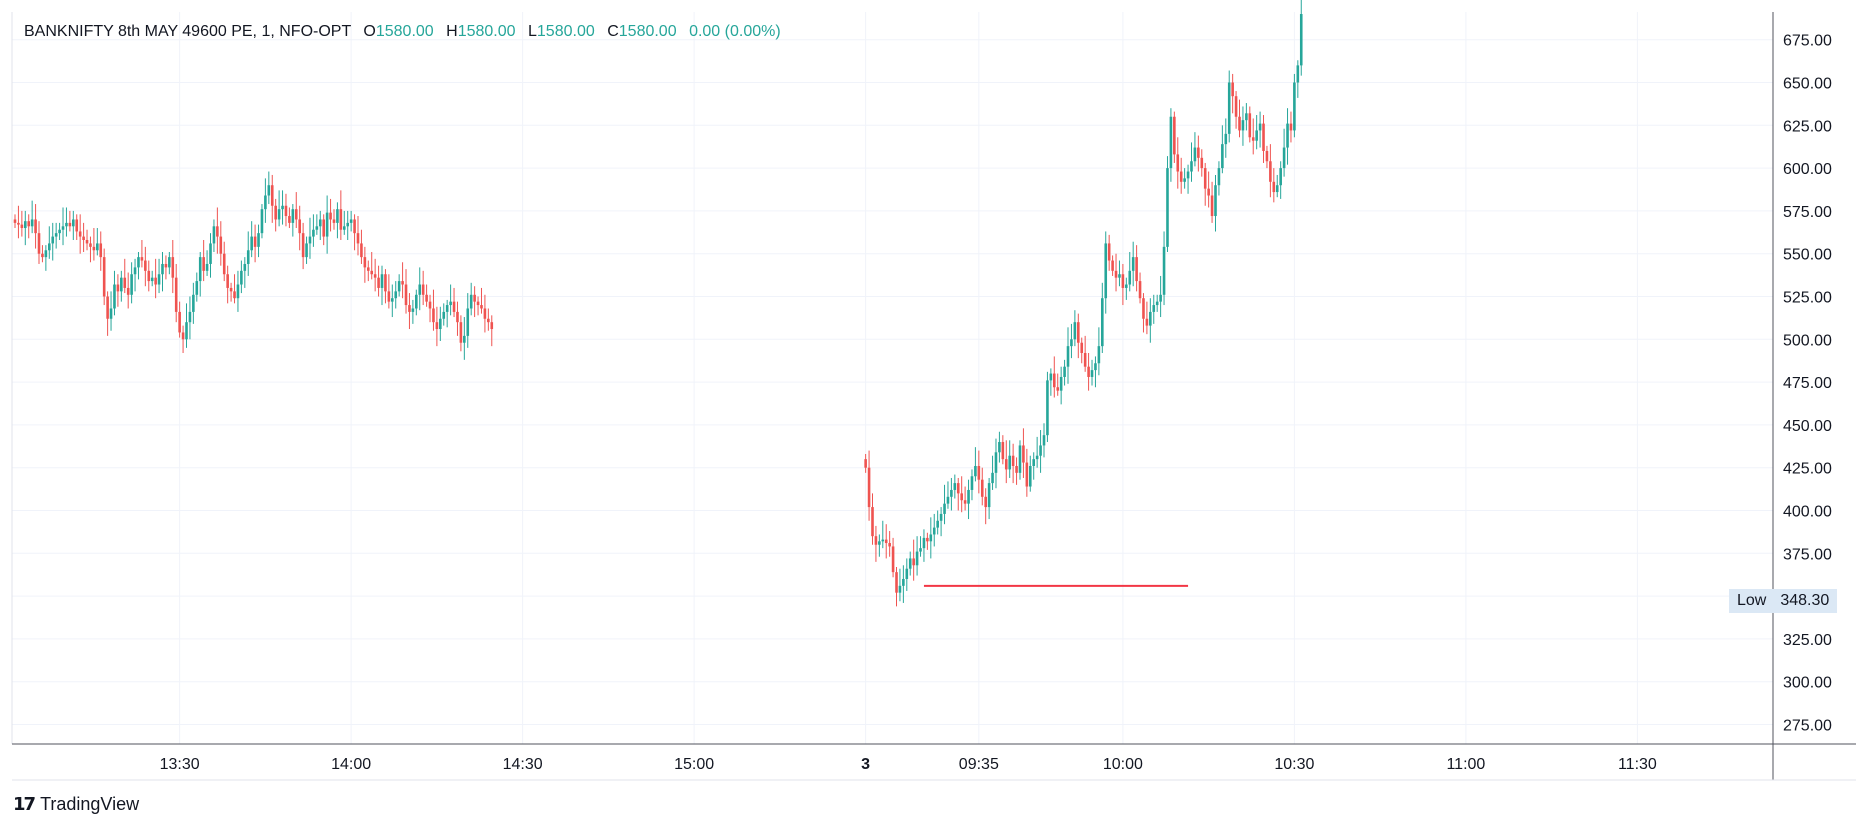 The width and height of the screenshot is (1869, 829). What do you see at coordinates (1807, 512) in the screenshot?
I see `y-tick-label: 400.00` at bounding box center [1807, 512].